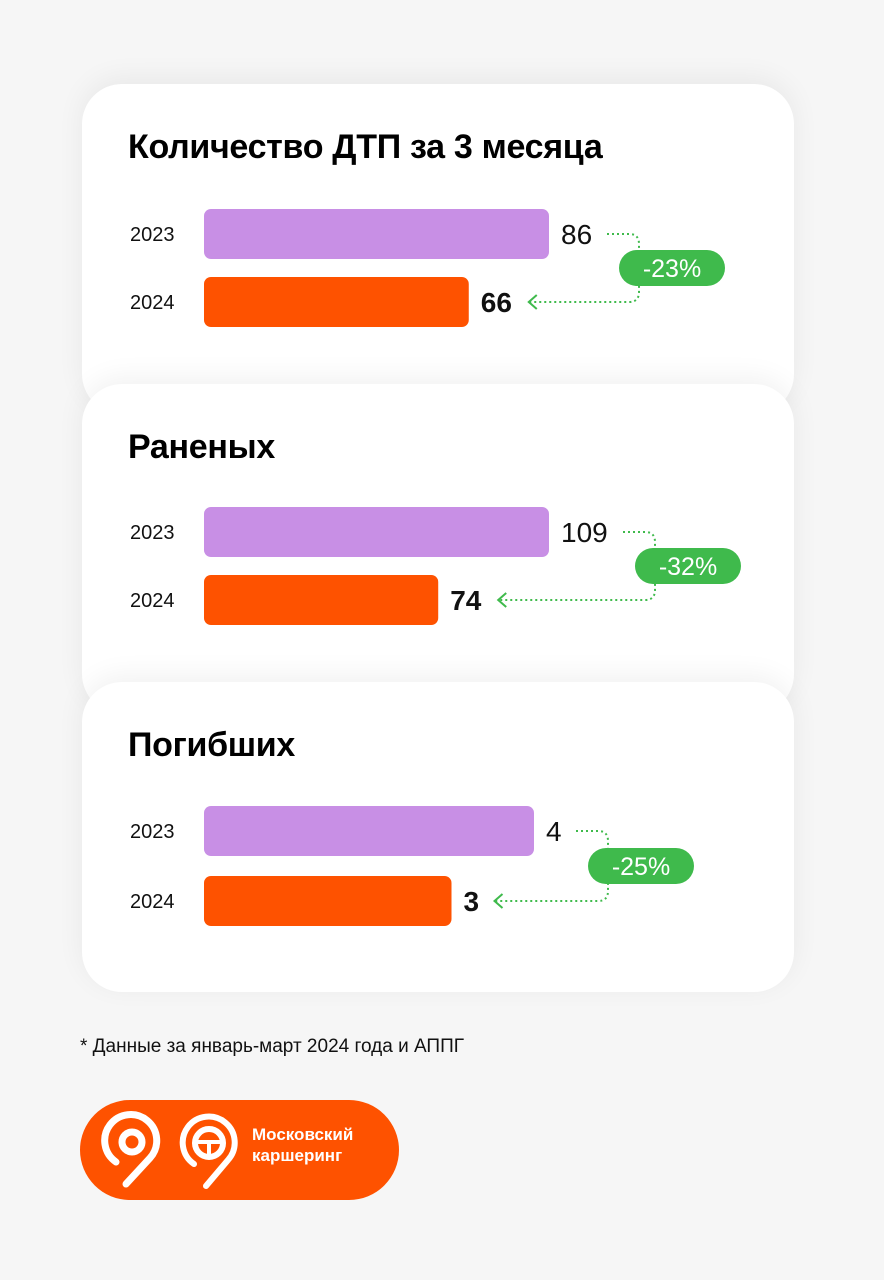 The width and height of the screenshot is (884, 1280). Describe the element at coordinates (239, 1150) in the screenshot. I see `brand-badge: Московский каршеринг` at that location.